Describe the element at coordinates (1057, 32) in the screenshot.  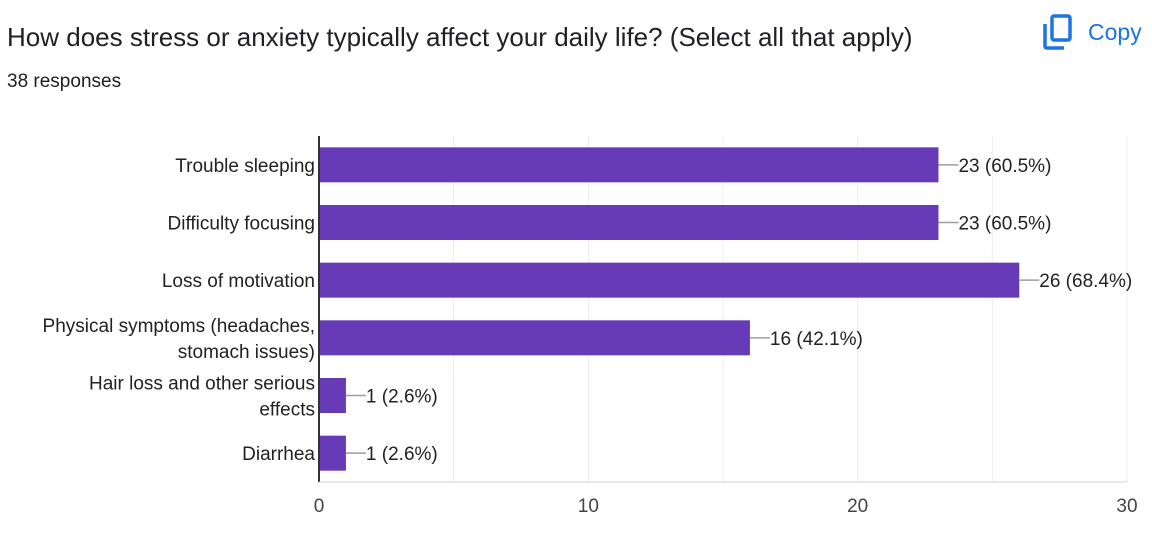
I see `copy-icon` at that location.